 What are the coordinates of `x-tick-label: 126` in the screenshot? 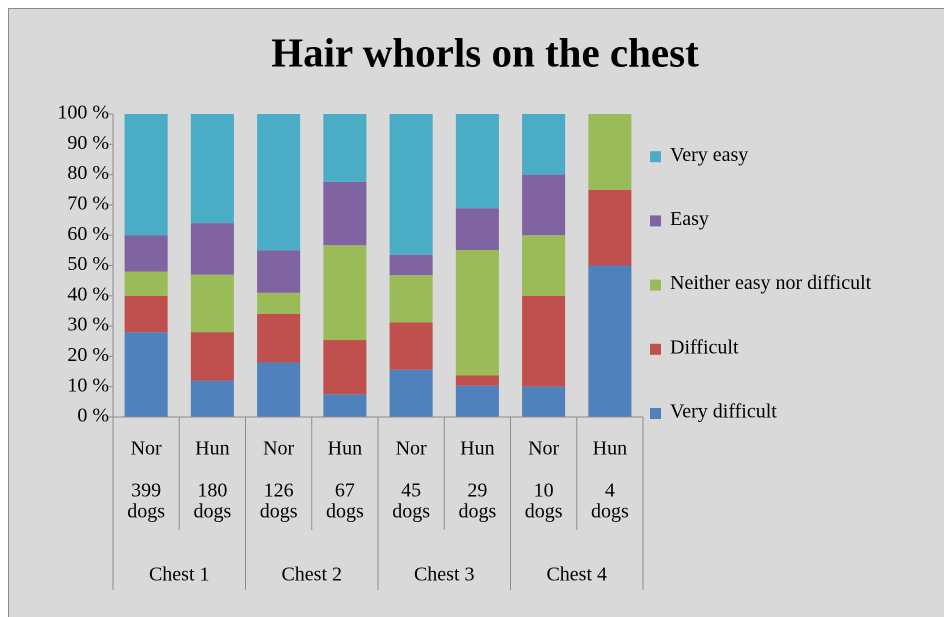 It's located at (279, 491).